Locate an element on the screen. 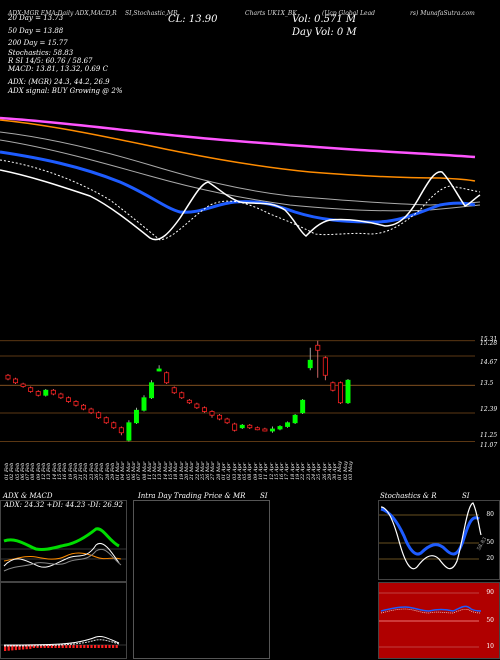 This screenshot has width=500, height=660. macd-signal-line is located at coordinates (61, 643).